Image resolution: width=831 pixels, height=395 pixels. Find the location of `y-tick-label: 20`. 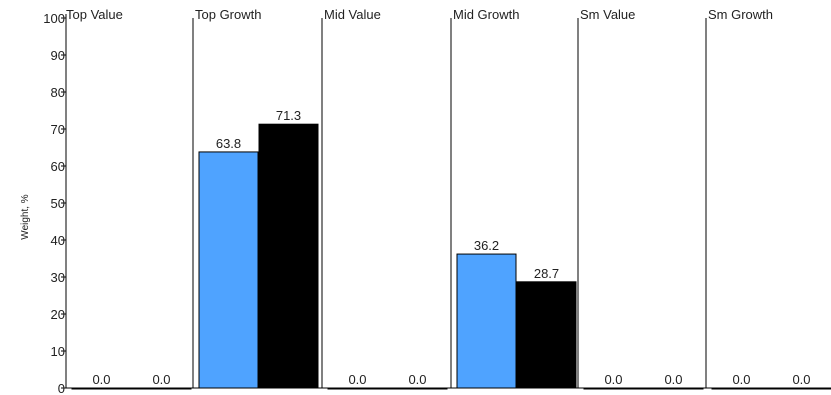

y-tick-label: 20 is located at coordinates (58, 314).